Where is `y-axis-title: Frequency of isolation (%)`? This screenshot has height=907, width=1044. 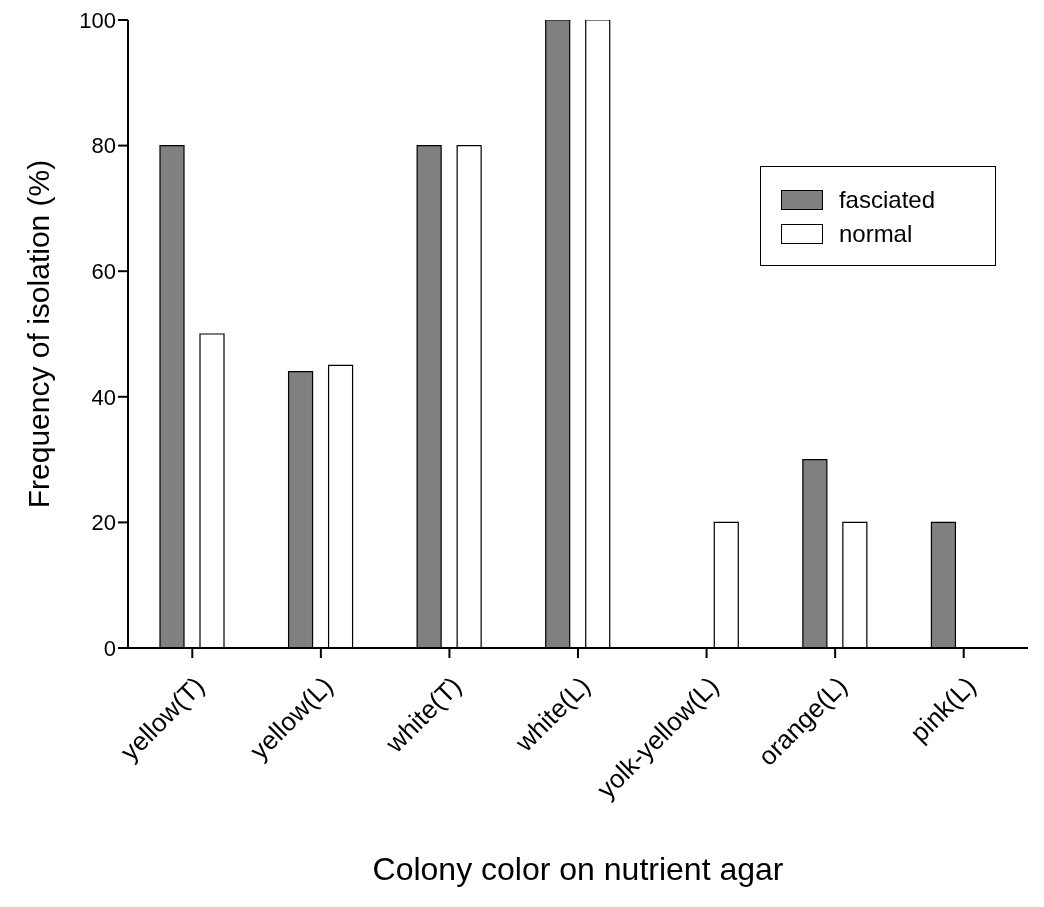 y-axis-title: Frequency of isolation (%) is located at coordinates (38, 334).